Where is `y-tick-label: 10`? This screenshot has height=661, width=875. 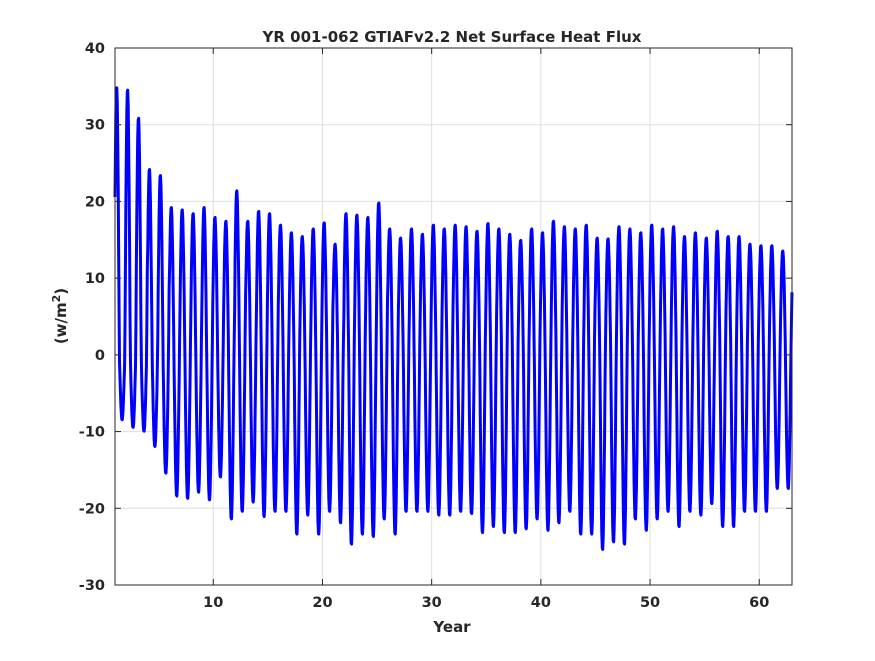 y-tick-label: 10 is located at coordinates (95, 279).